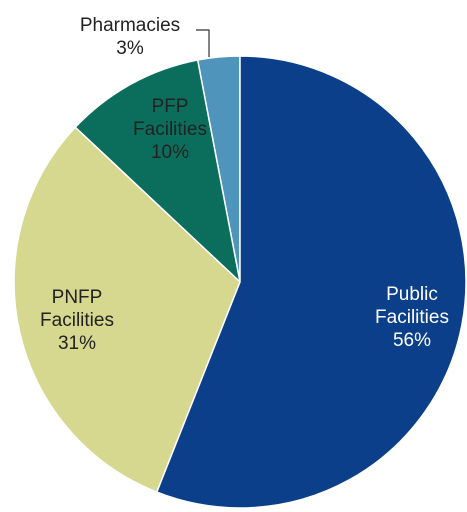  Describe the element at coordinates (130, 37) in the screenshot. I see `slice-label: Pharmacies 3%` at that location.